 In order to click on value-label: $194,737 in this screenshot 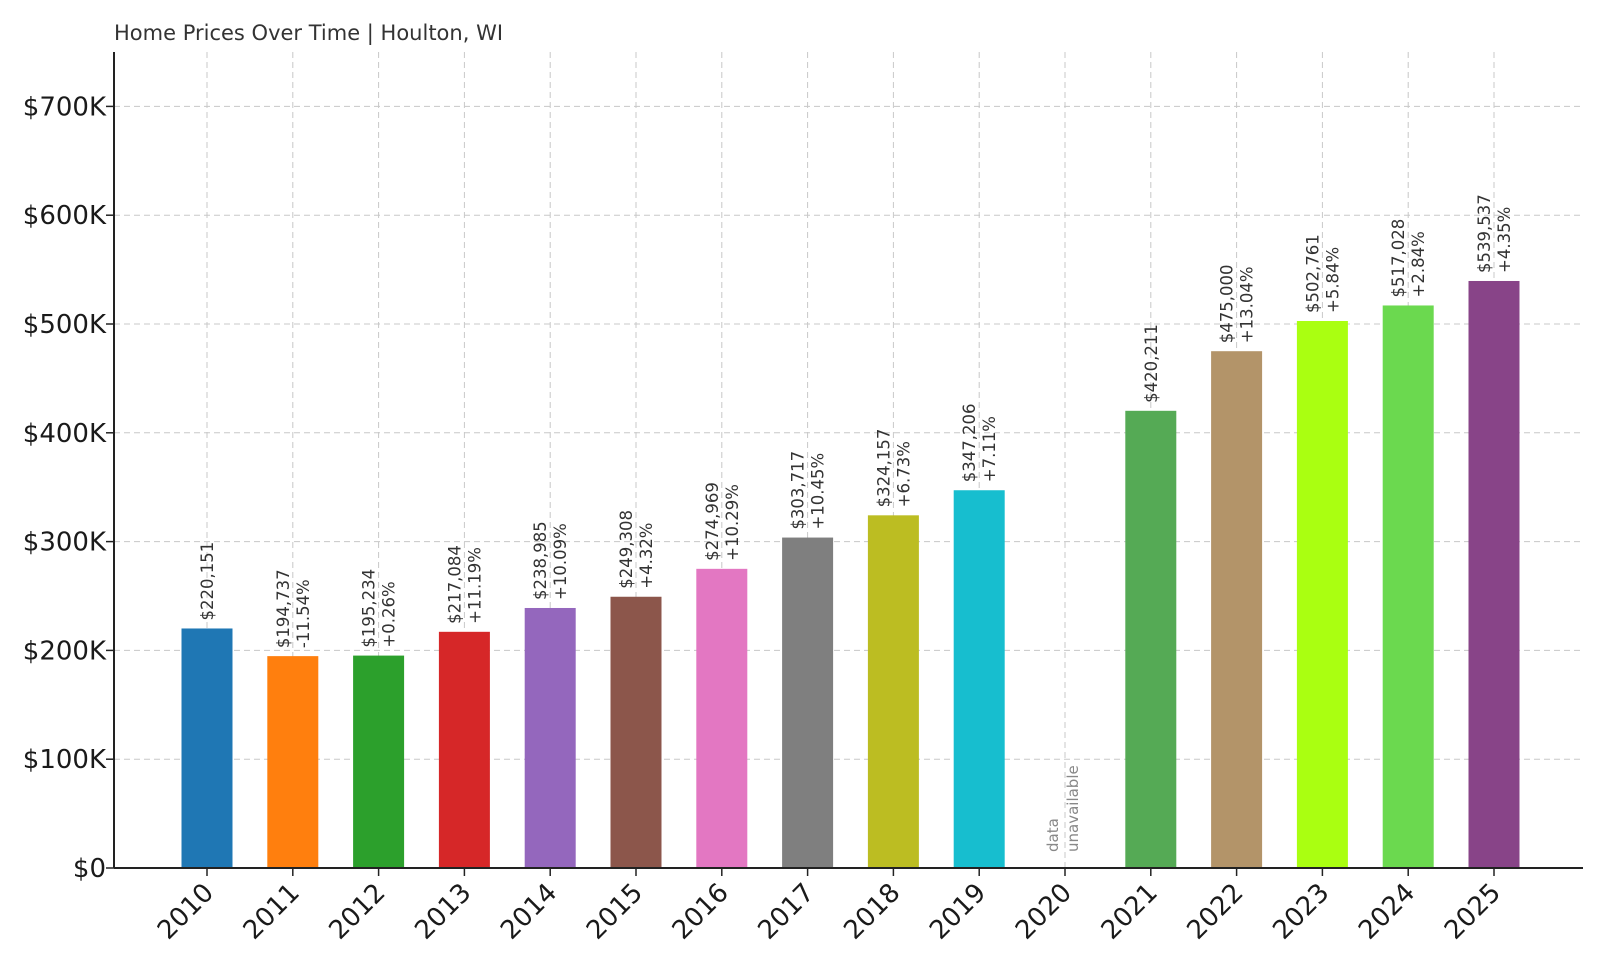, I will do `click(283, 608)`.